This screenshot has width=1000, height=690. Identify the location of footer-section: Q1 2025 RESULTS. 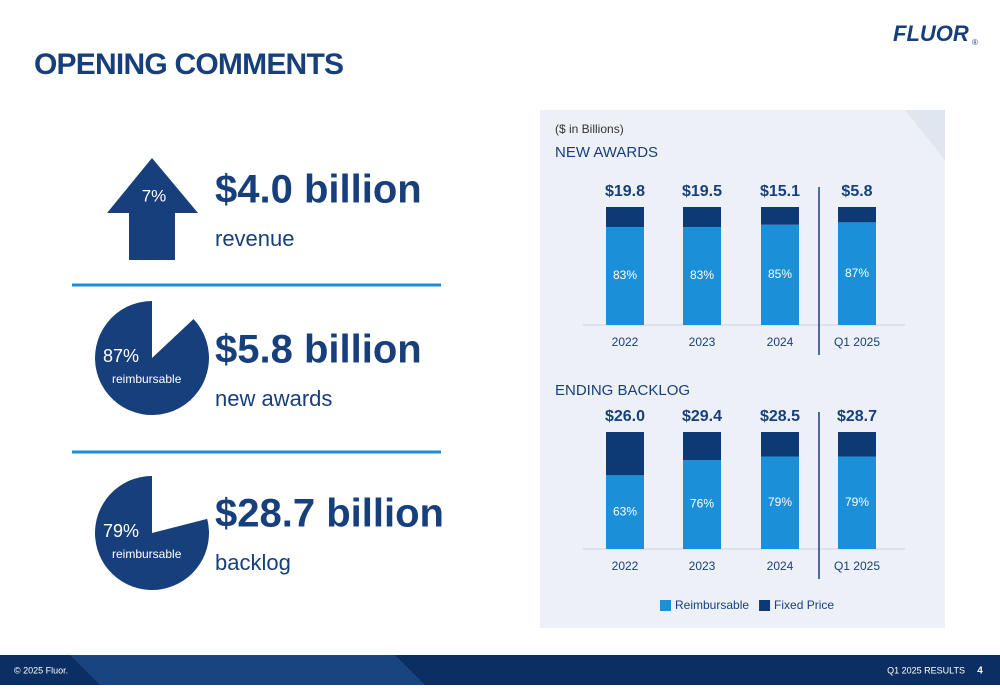
(926, 670).